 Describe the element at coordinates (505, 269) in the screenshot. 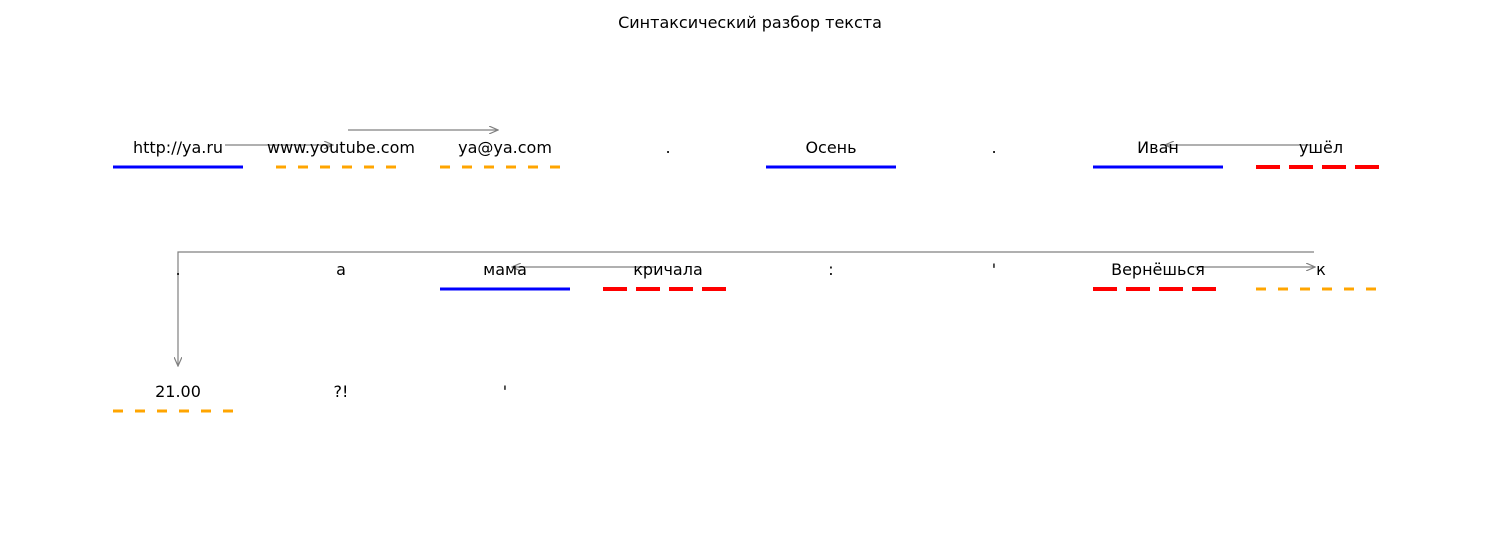

I see `word-token: мама` at that location.